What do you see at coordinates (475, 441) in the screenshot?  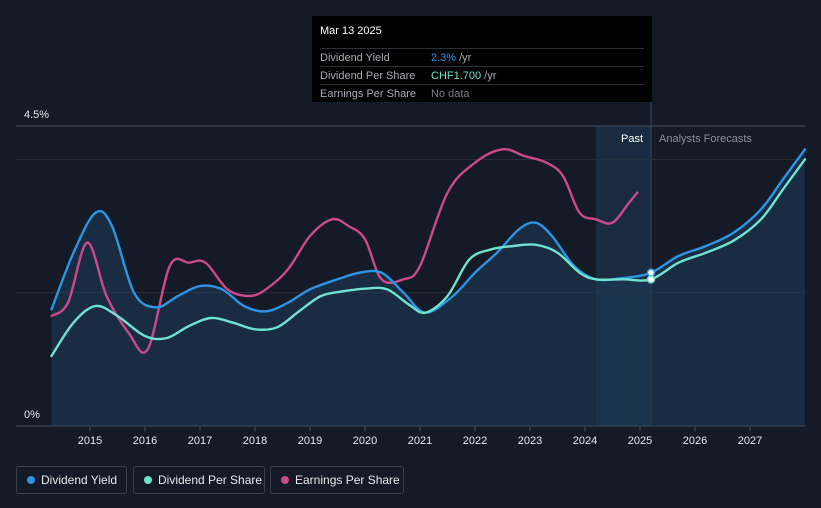 I see `x-tick-label: 2022` at bounding box center [475, 441].